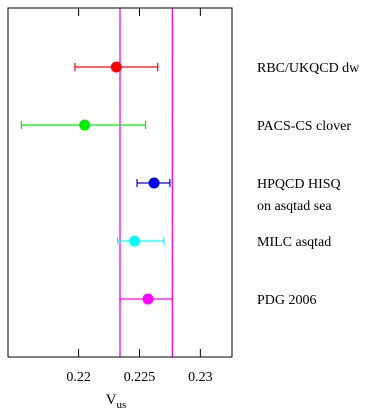 The image size is (380, 418). I want to click on series-label-line: HPQCD HISQ, so click(299, 184).